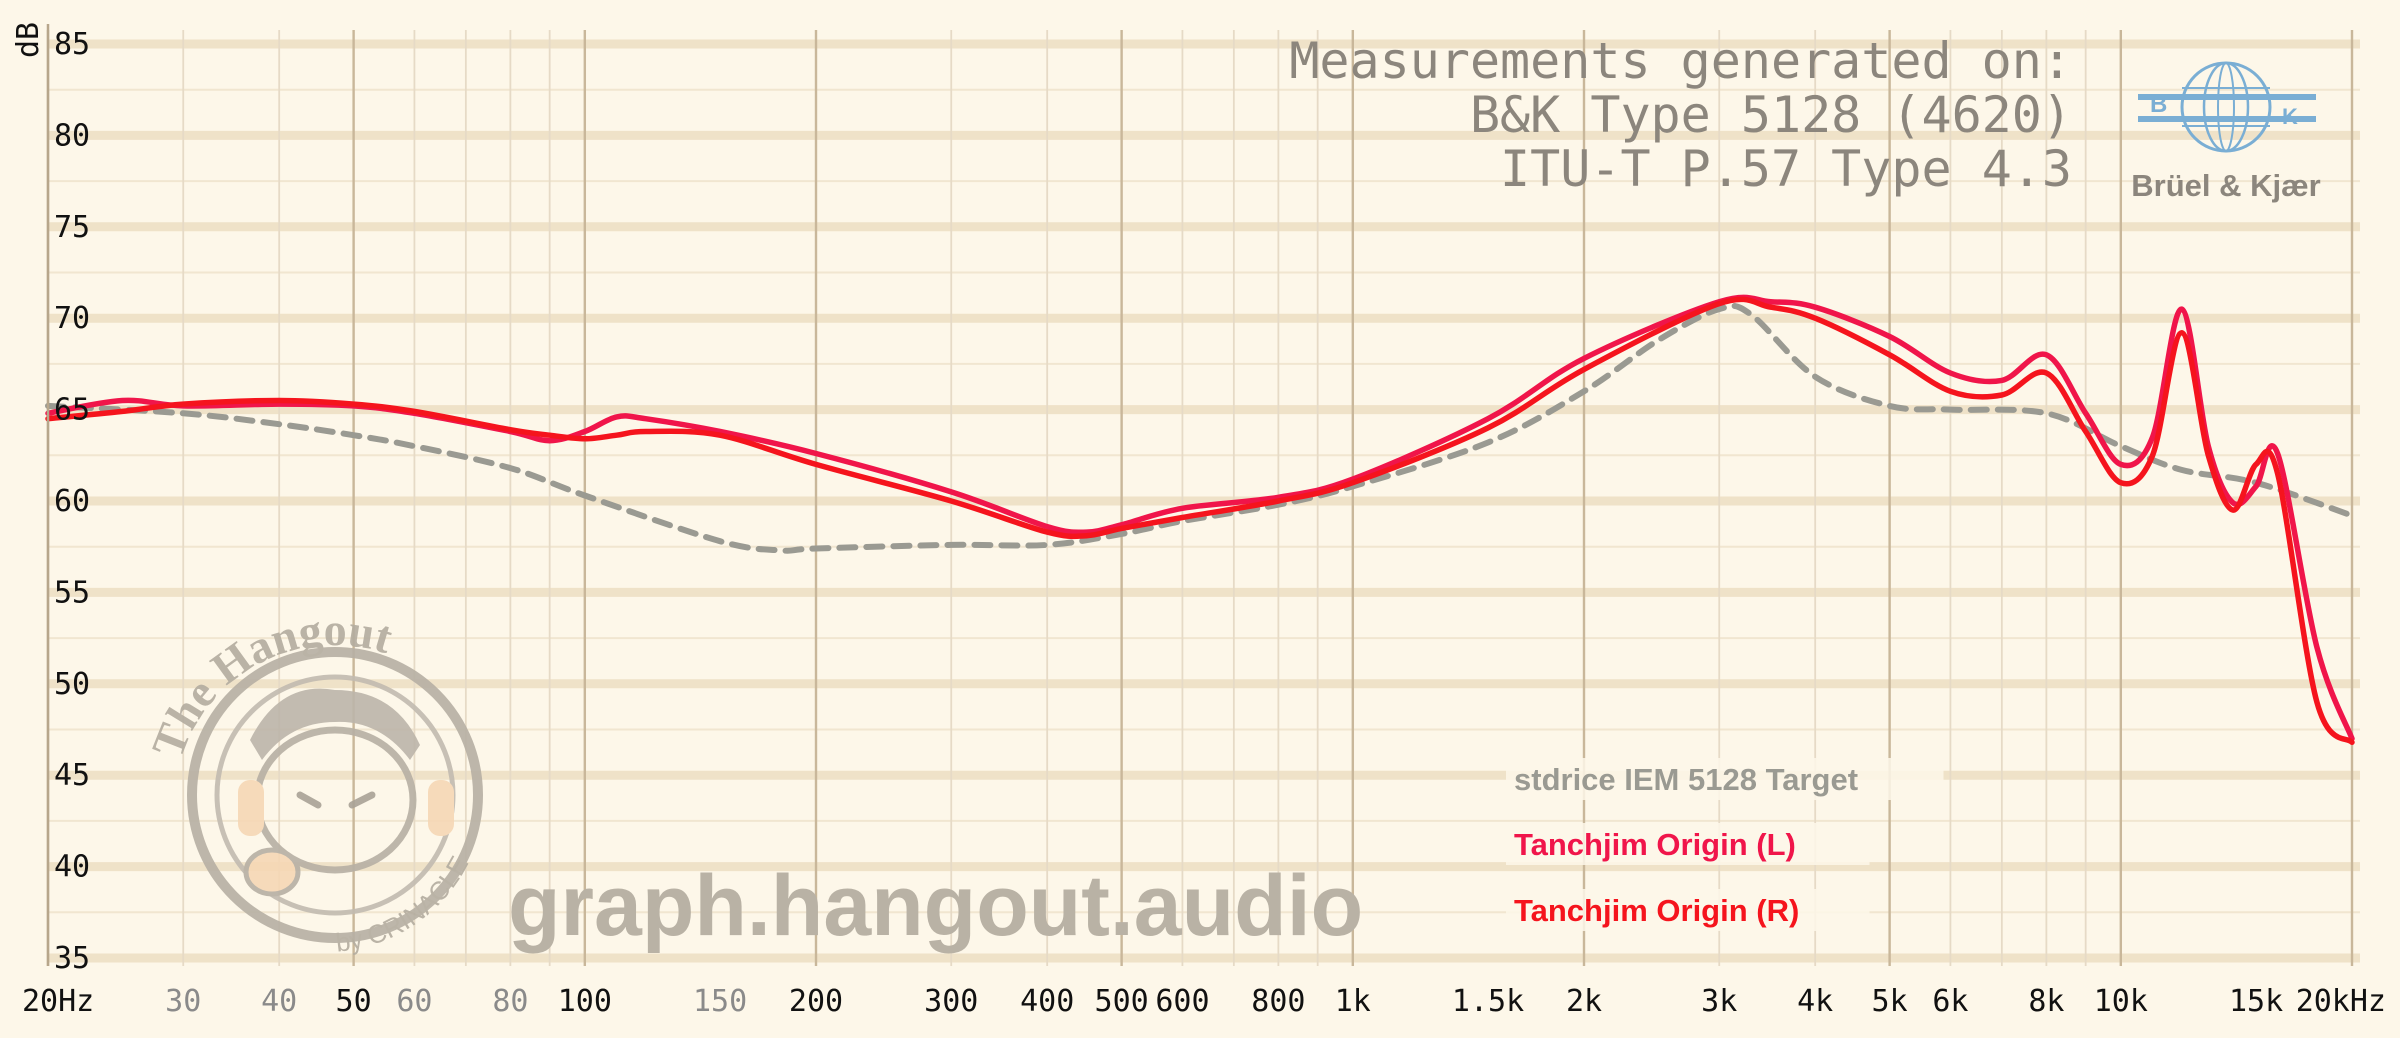 This screenshot has width=2400, height=1038. I want to click on x-tick-label: 20kHz, so click(2341, 1001).